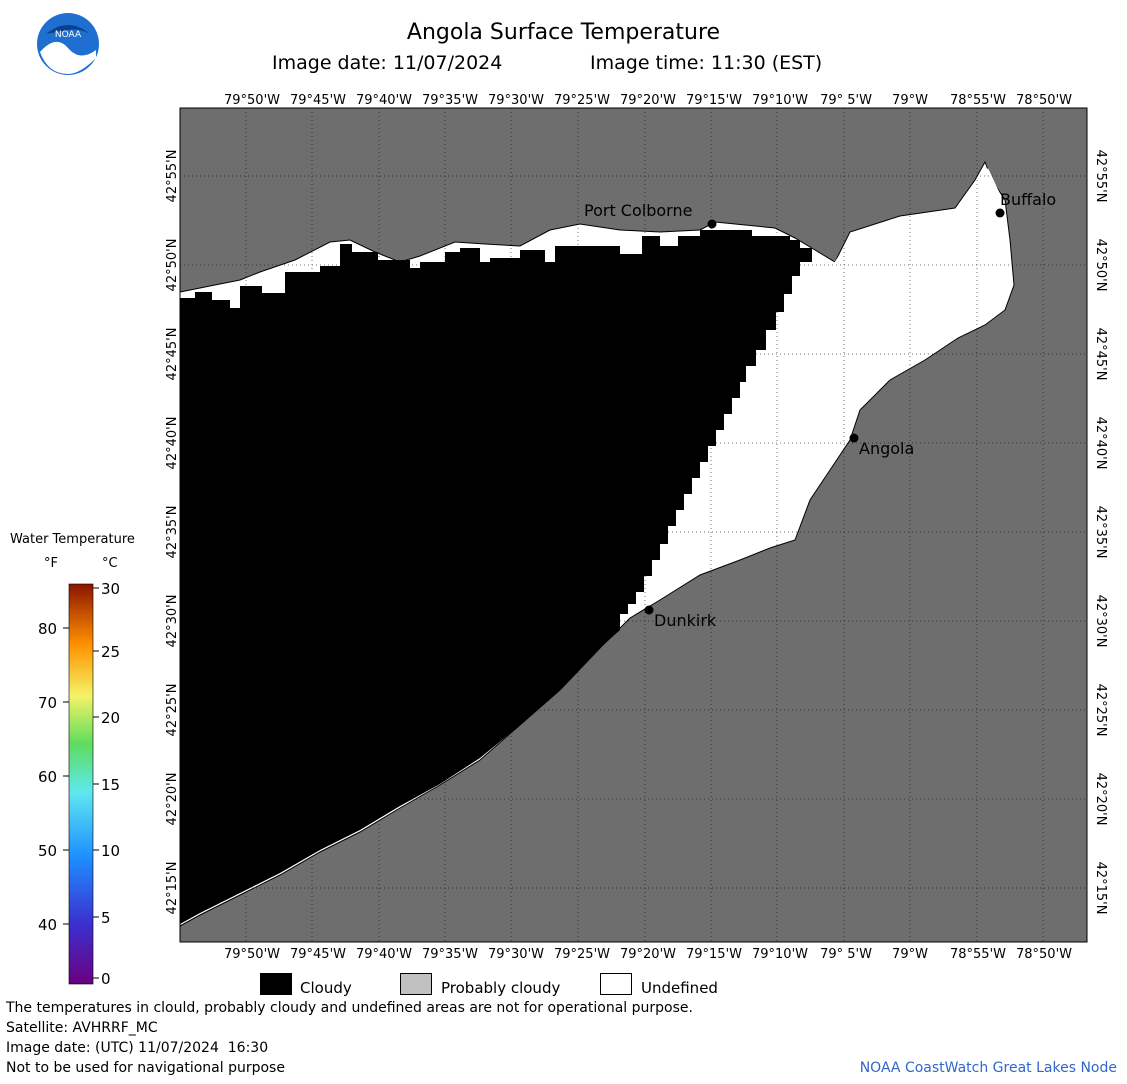  I want to click on scale-f-label: 60, so click(47, 777).